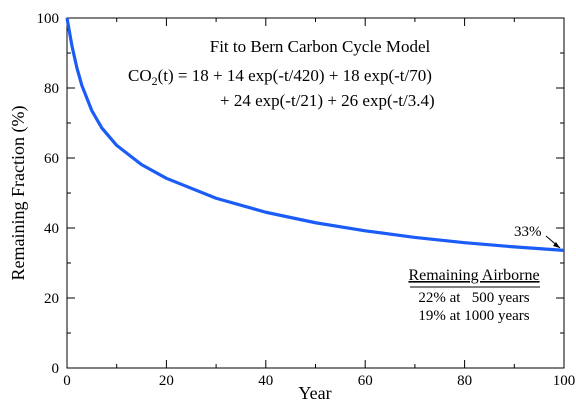 The width and height of the screenshot is (576, 407). Describe the element at coordinates (473, 275) in the screenshot. I see `box-title: Remaining Airborne` at that location.